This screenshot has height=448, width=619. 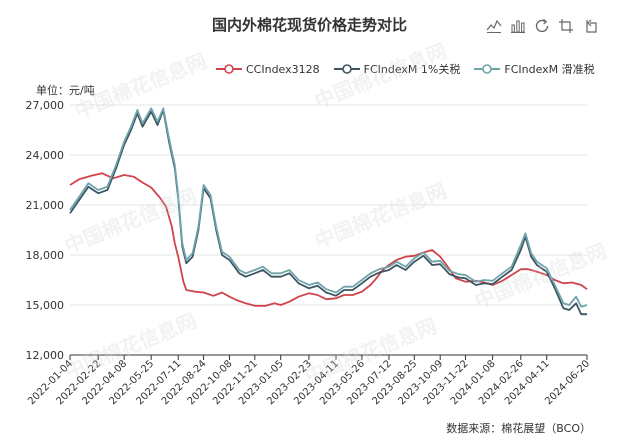 What do you see at coordinates (412, 69) in the screenshot?
I see `legend-label: FCIndexM 1%关税` at bounding box center [412, 69].